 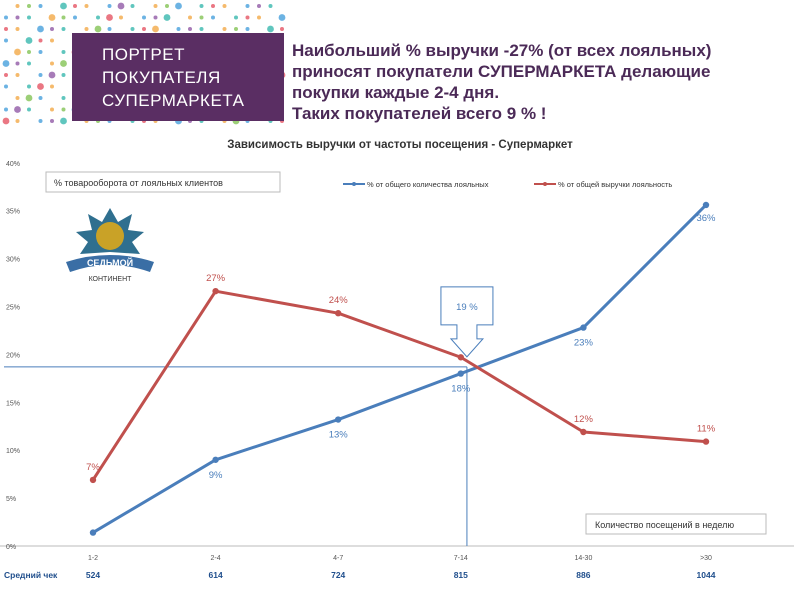 I want to click on legend-marker-red, so click(x=545, y=184).